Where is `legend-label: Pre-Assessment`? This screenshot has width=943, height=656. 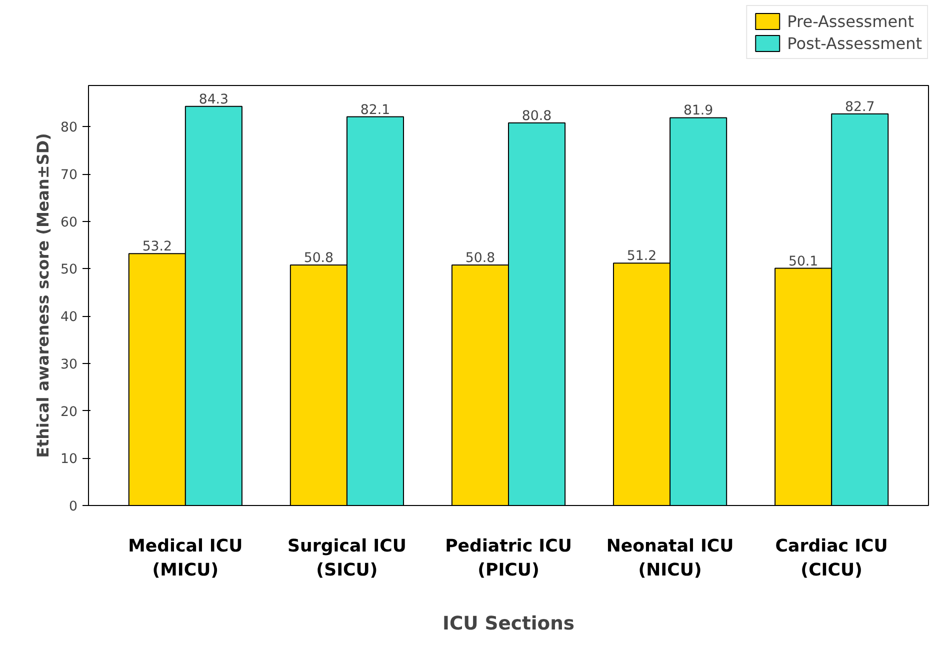 legend-label: Pre-Assessment is located at coordinates (850, 21).